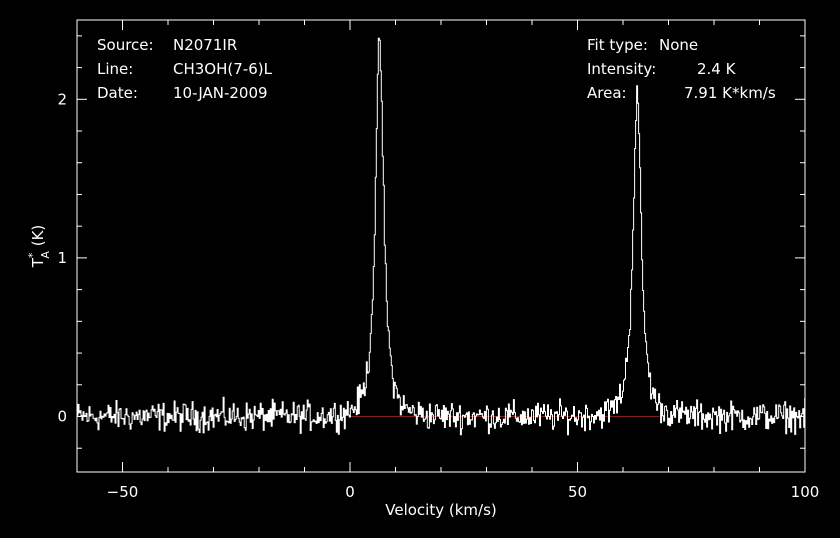  What do you see at coordinates (440, 510) in the screenshot?
I see `x-axis-label: Velocity (km/s)` at bounding box center [440, 510].